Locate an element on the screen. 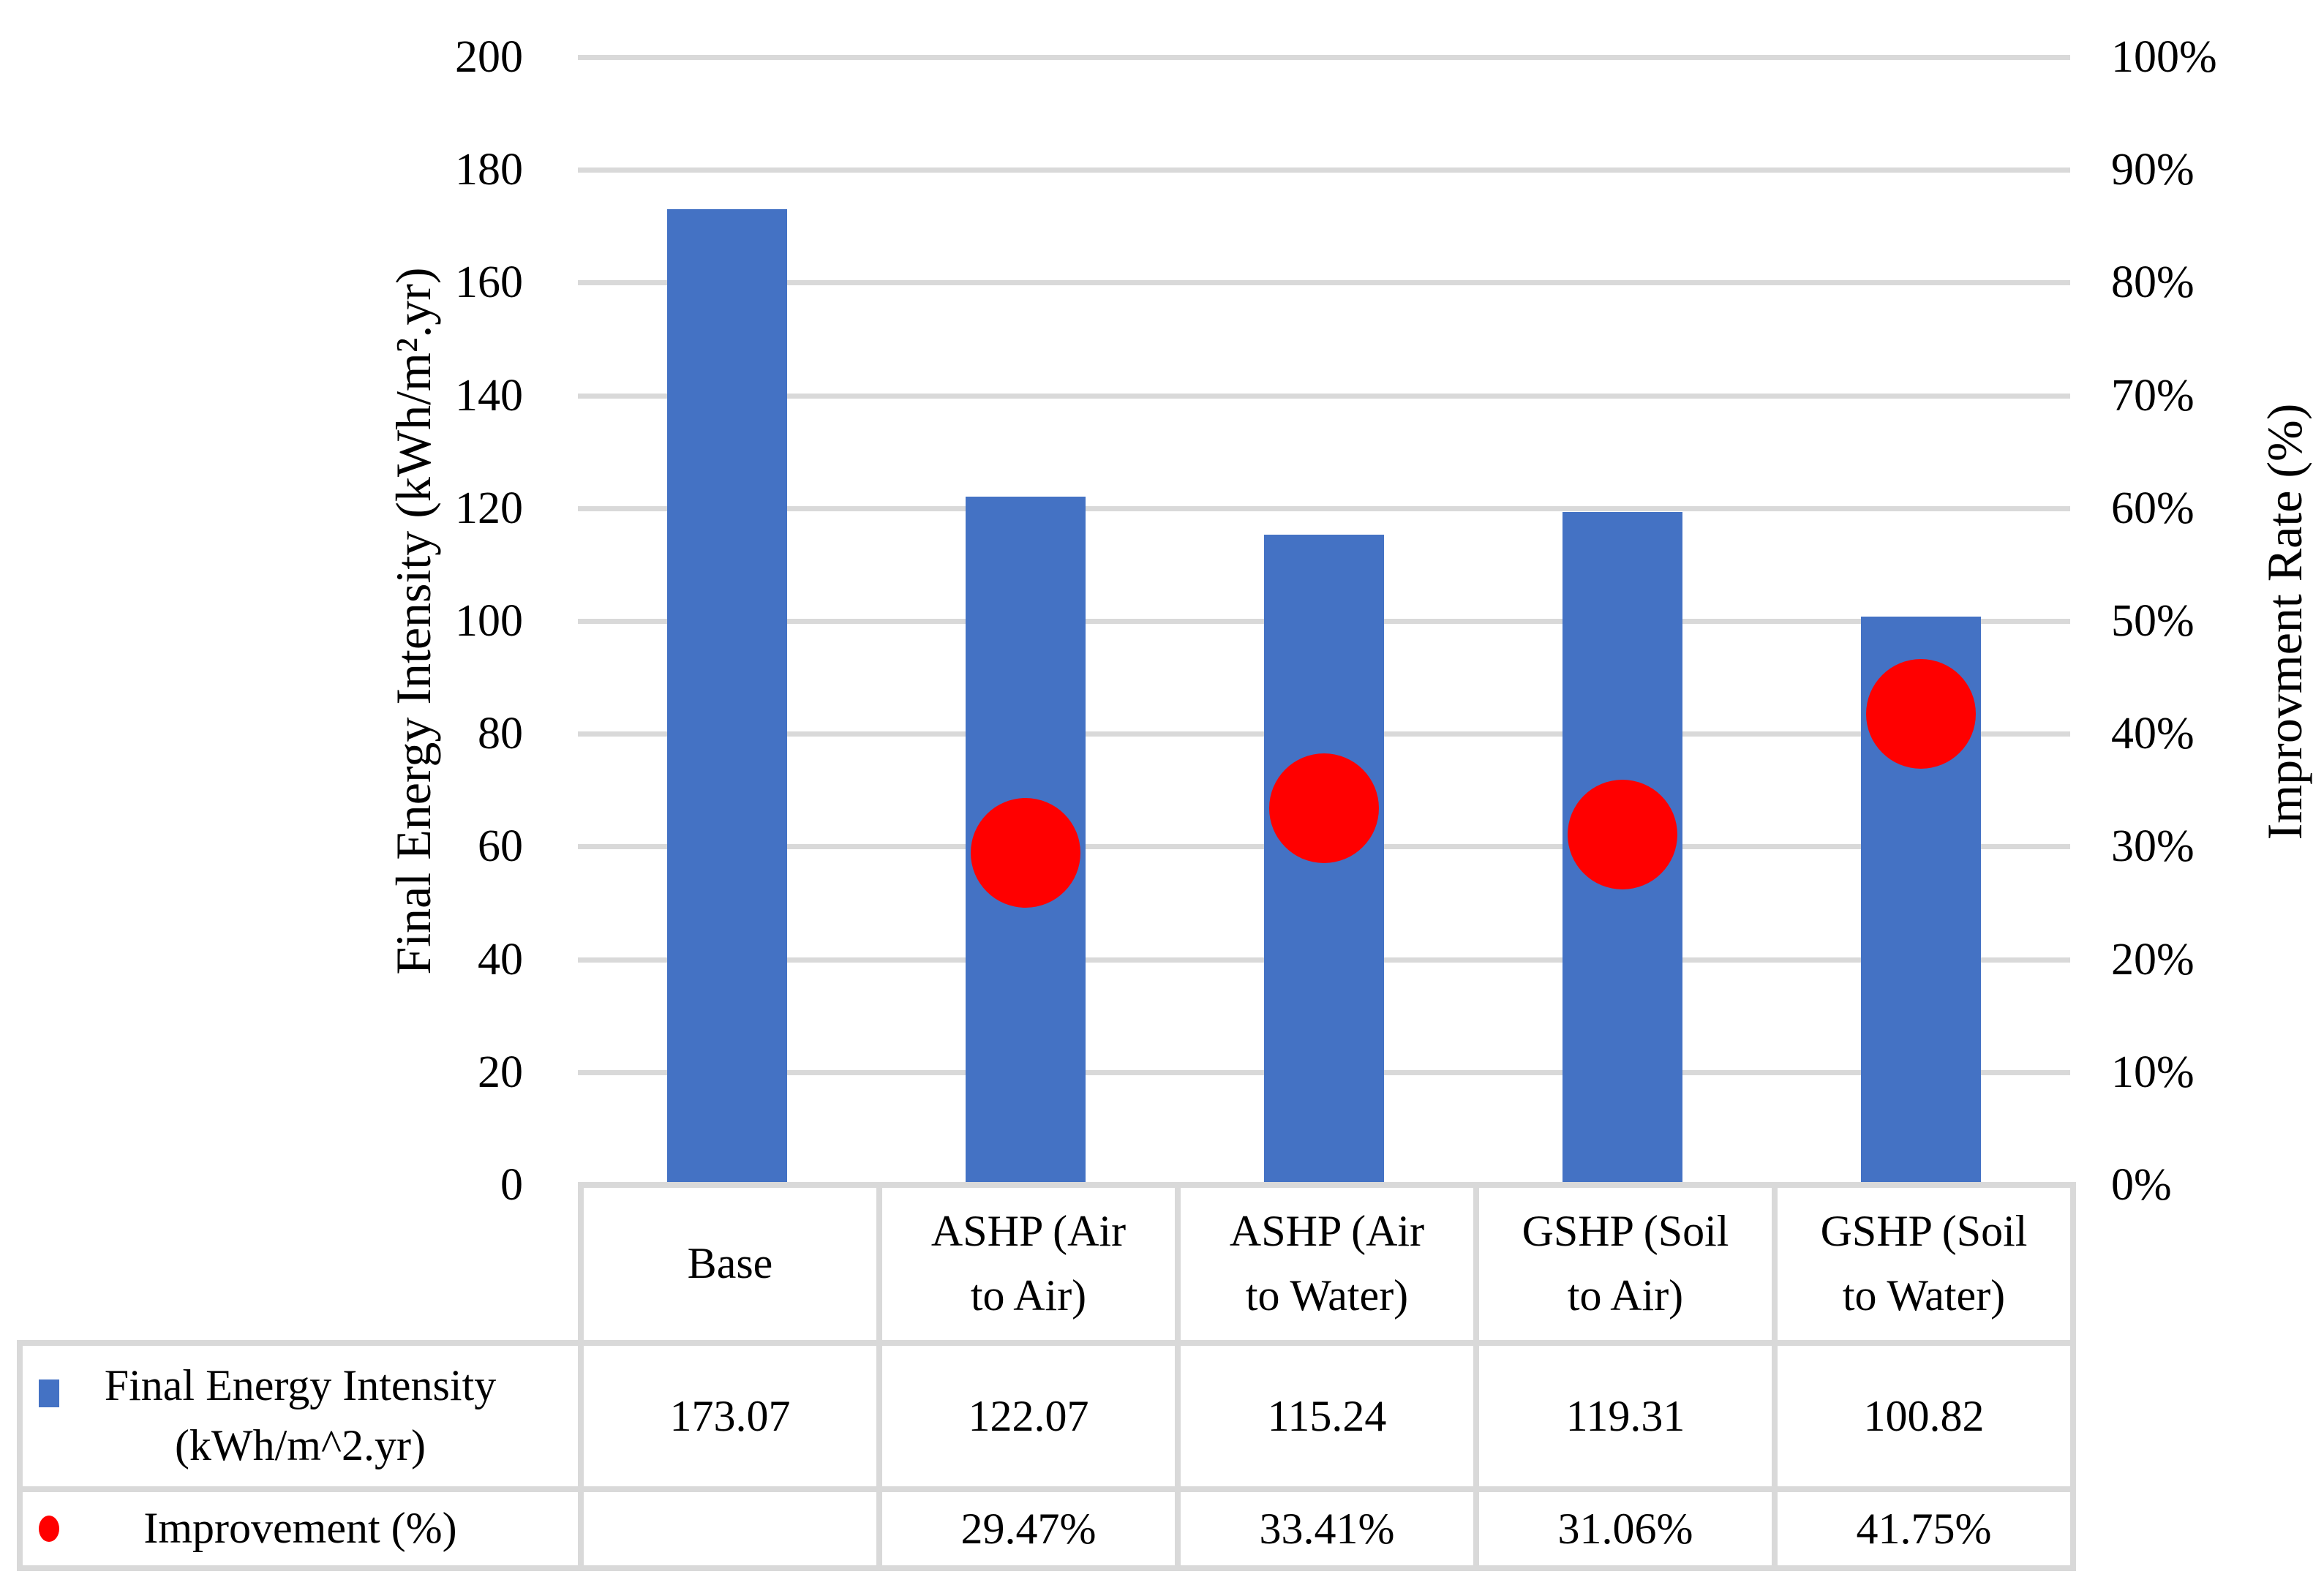 This screenshot has width=2324, height=1596. value-cell is located at coordinates (730, 1528).